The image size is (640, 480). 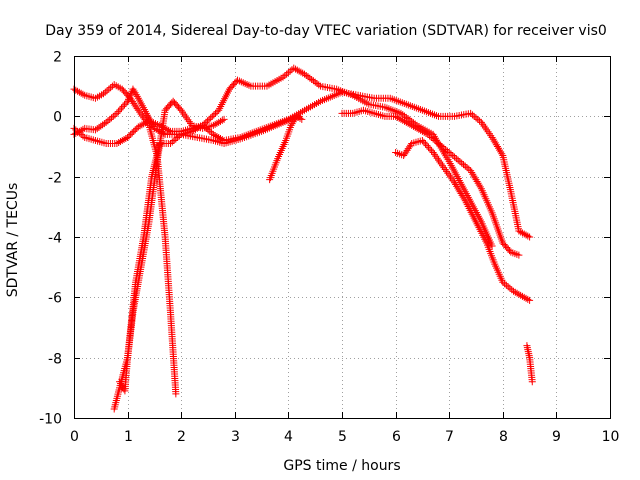 What do you see at coordinates (181, 437) in the screenshot?
I see `x-tick-label: 2` at bounding box center [181, 437].